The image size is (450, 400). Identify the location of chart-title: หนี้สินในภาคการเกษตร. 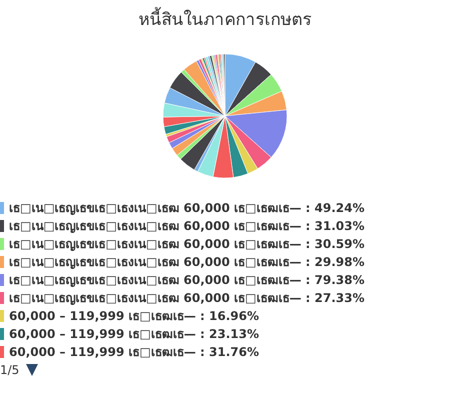
(225, 18).